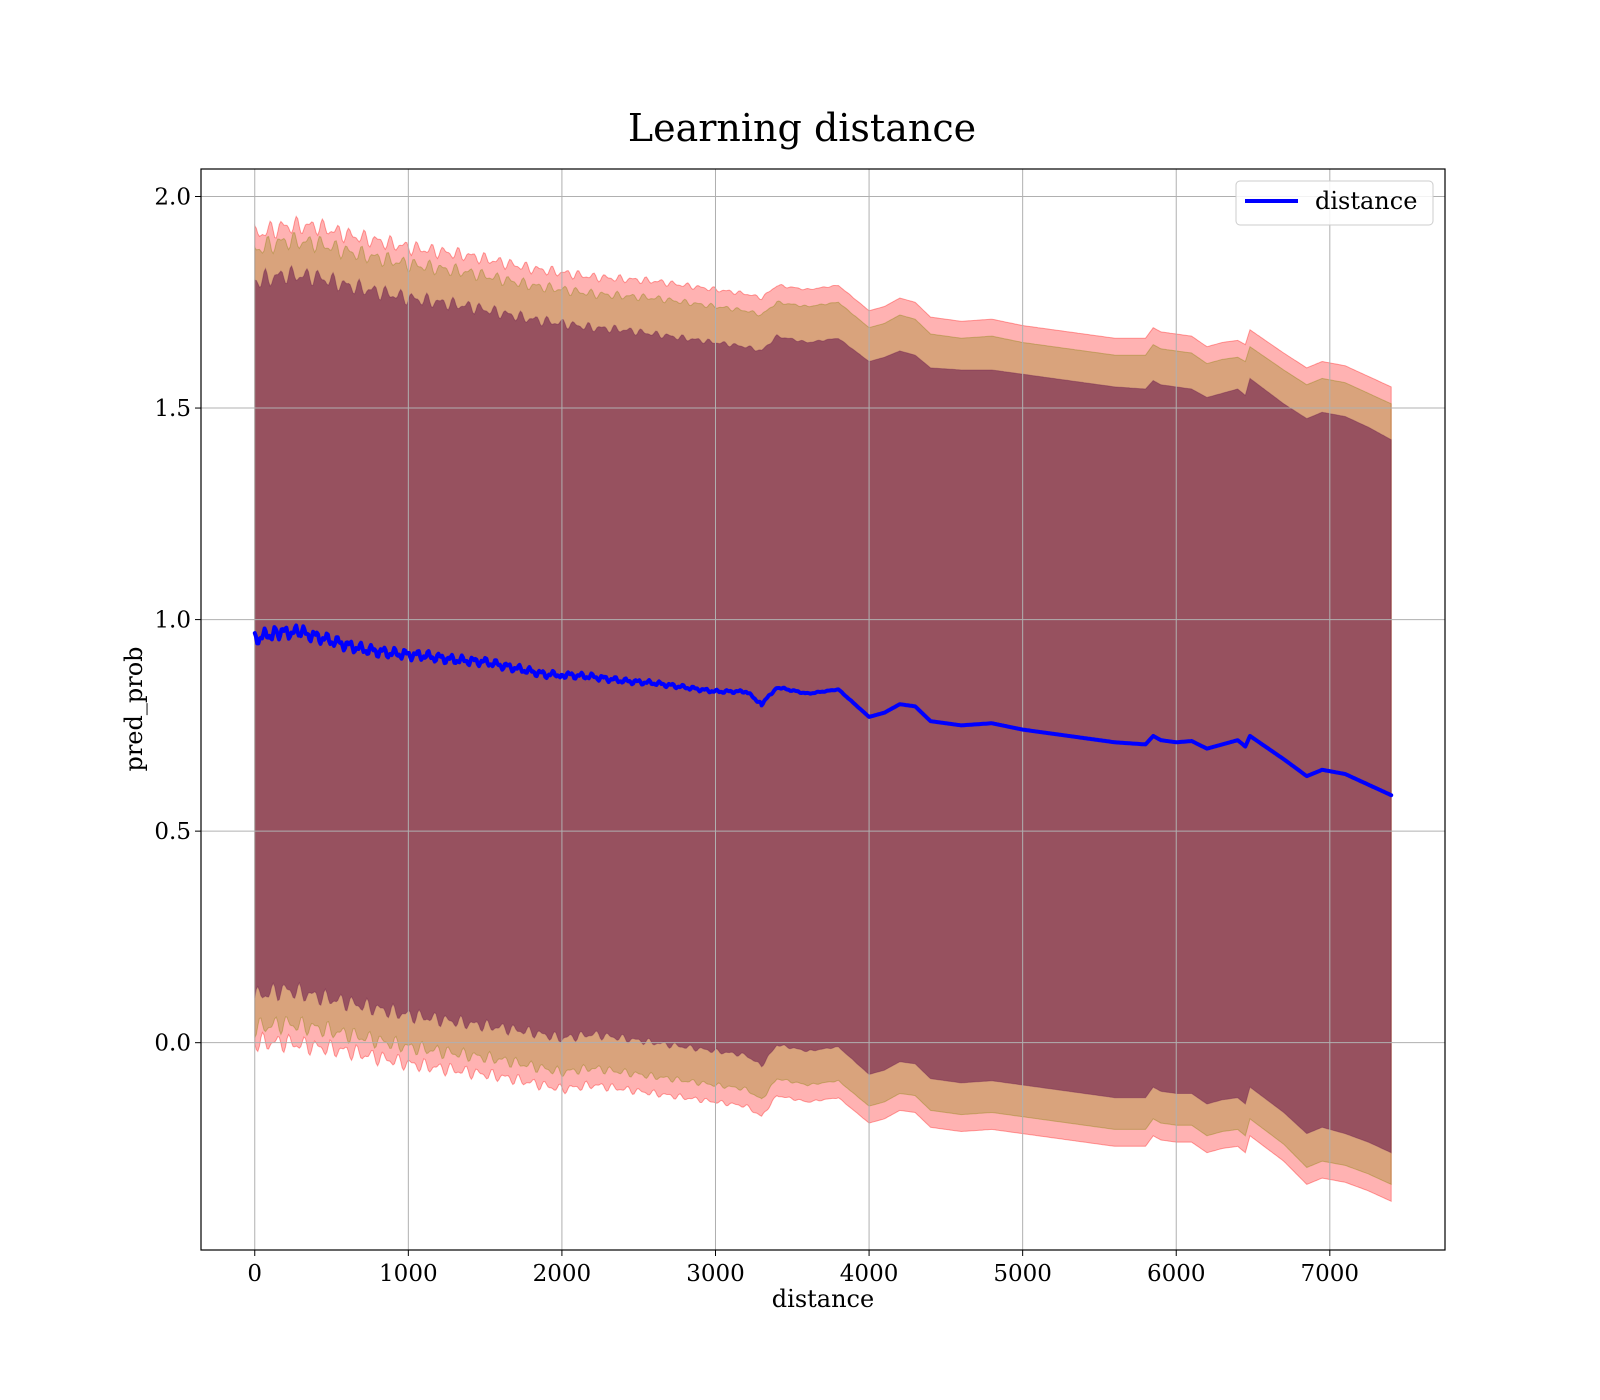  Describe the element at coordinates (562, 1274) in the screenshot. I see `x-tick-label: 2000` at that location.